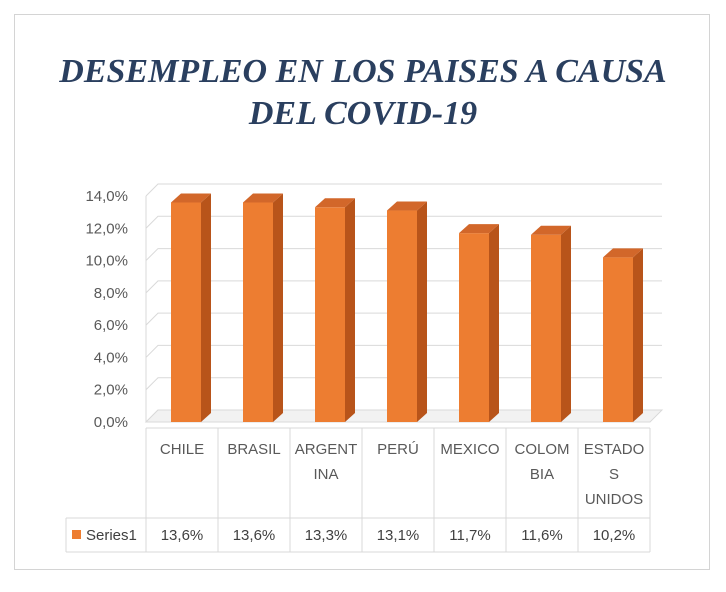 This screenshot has height=592, width=726. What do you see at coordinates (111, 535) in the screenshot?
I see `legend-series-name: Series1` at bounding box center [111, 535].